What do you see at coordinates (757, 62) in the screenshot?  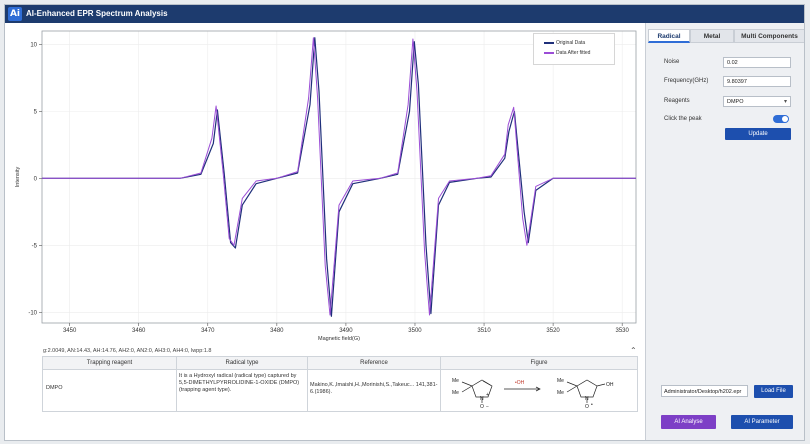 I see `noise-input: 0.02` at bounding box center [757, 62].